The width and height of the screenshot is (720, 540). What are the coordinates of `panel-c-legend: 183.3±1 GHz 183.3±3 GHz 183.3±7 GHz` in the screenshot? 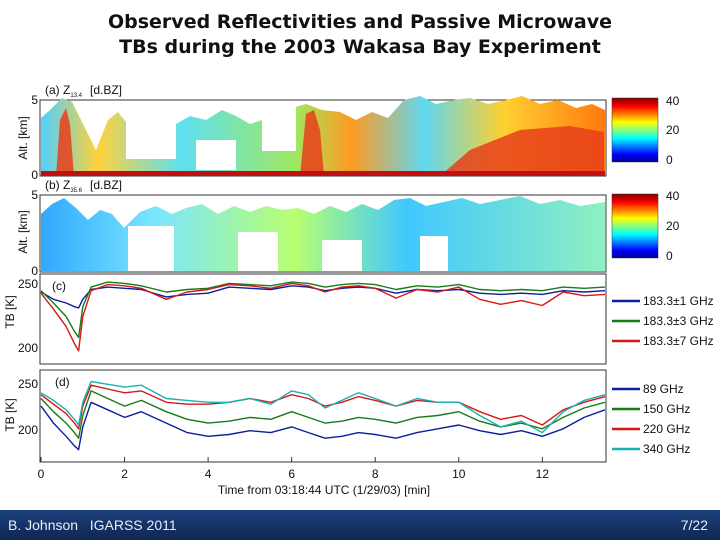 It's located at (663, 321).